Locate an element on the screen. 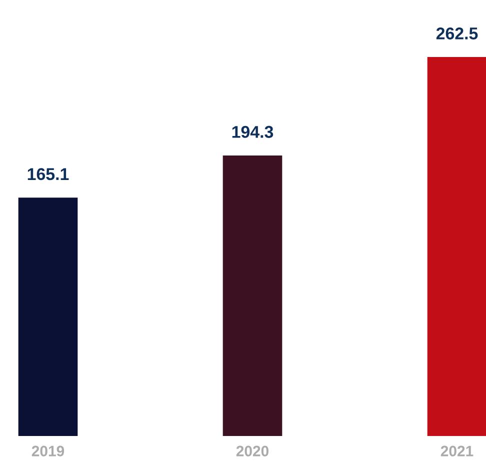  data-label: 165.1 is located at coordinates (48, 174).